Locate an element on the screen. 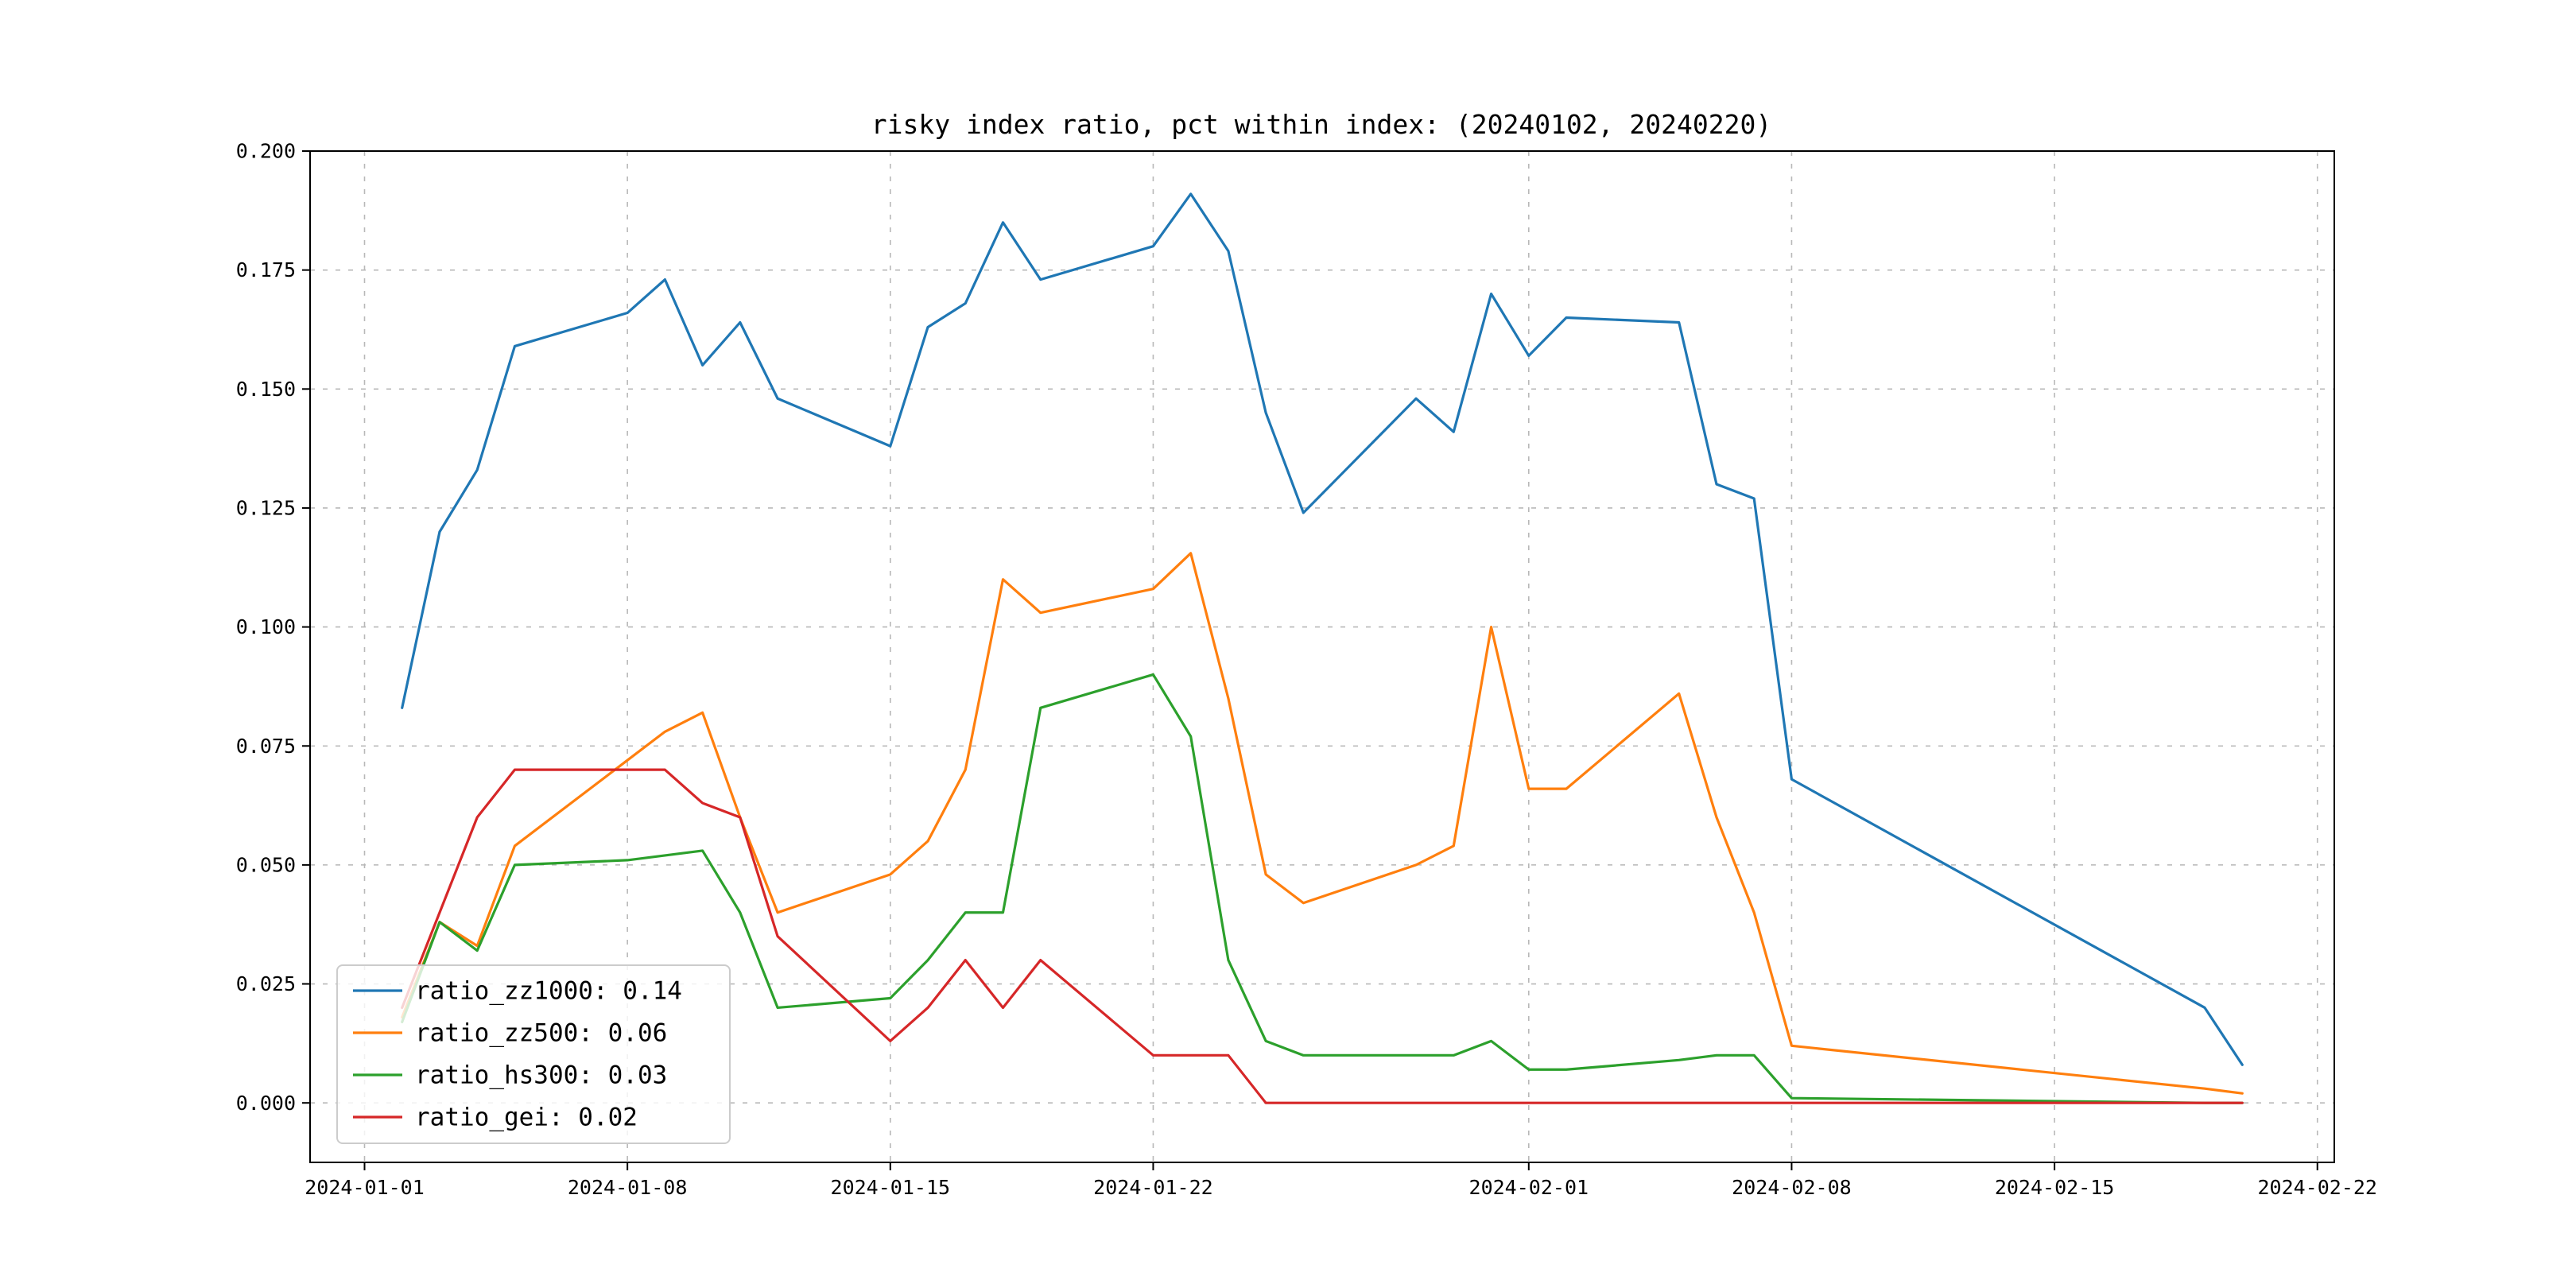 The width and height of the screenshot is (2576, 1288). legend-box is located at coordinates (533, 1054).